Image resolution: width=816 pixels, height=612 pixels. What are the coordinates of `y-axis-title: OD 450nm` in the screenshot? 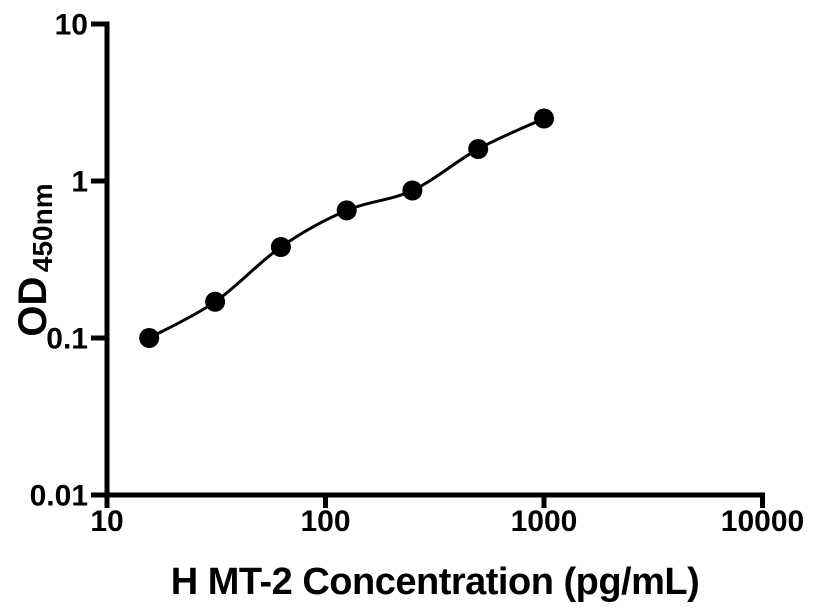 It's located at (34, 259).